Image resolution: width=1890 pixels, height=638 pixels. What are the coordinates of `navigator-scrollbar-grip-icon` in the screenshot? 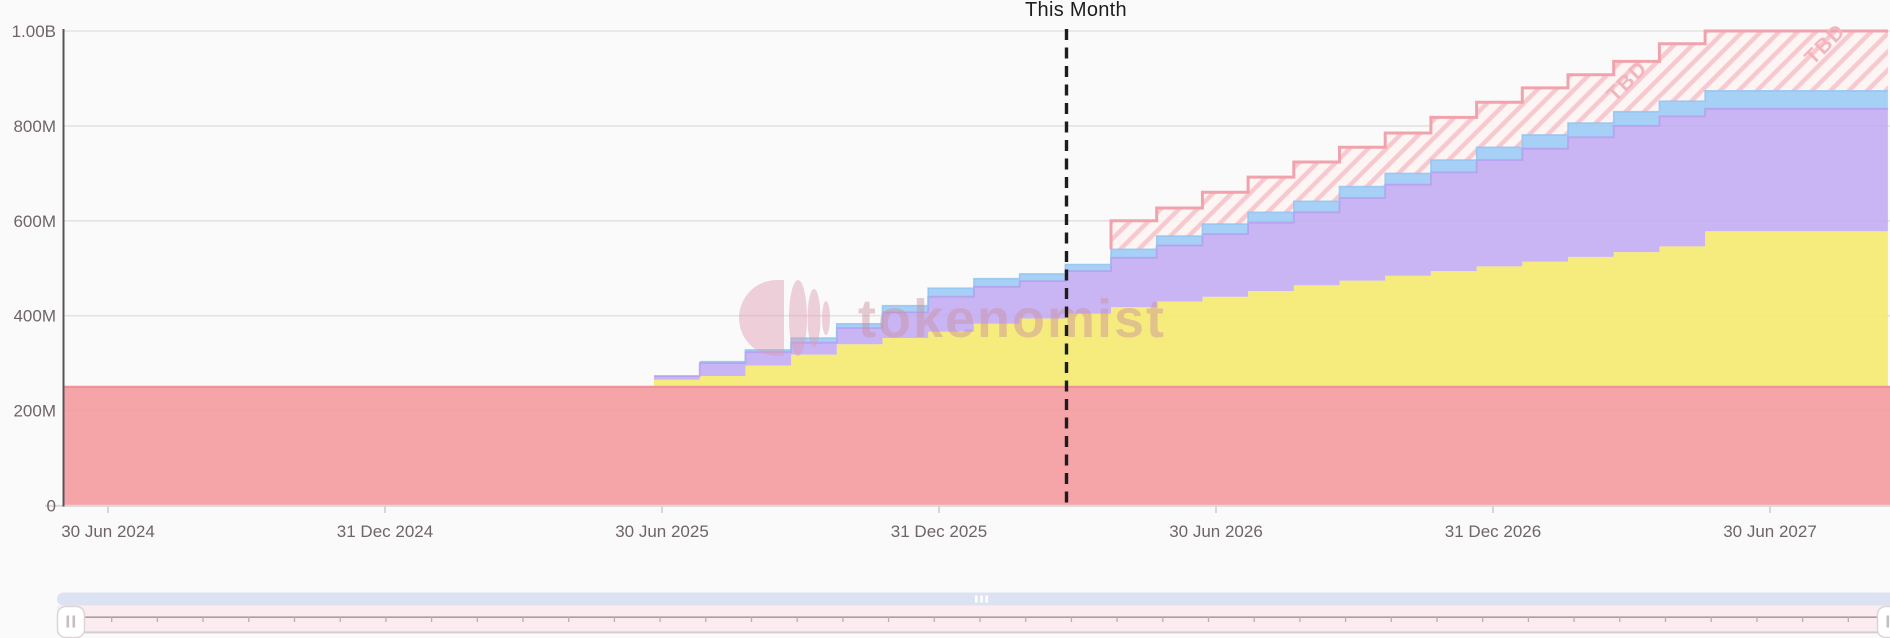 It's located at (981, 599).